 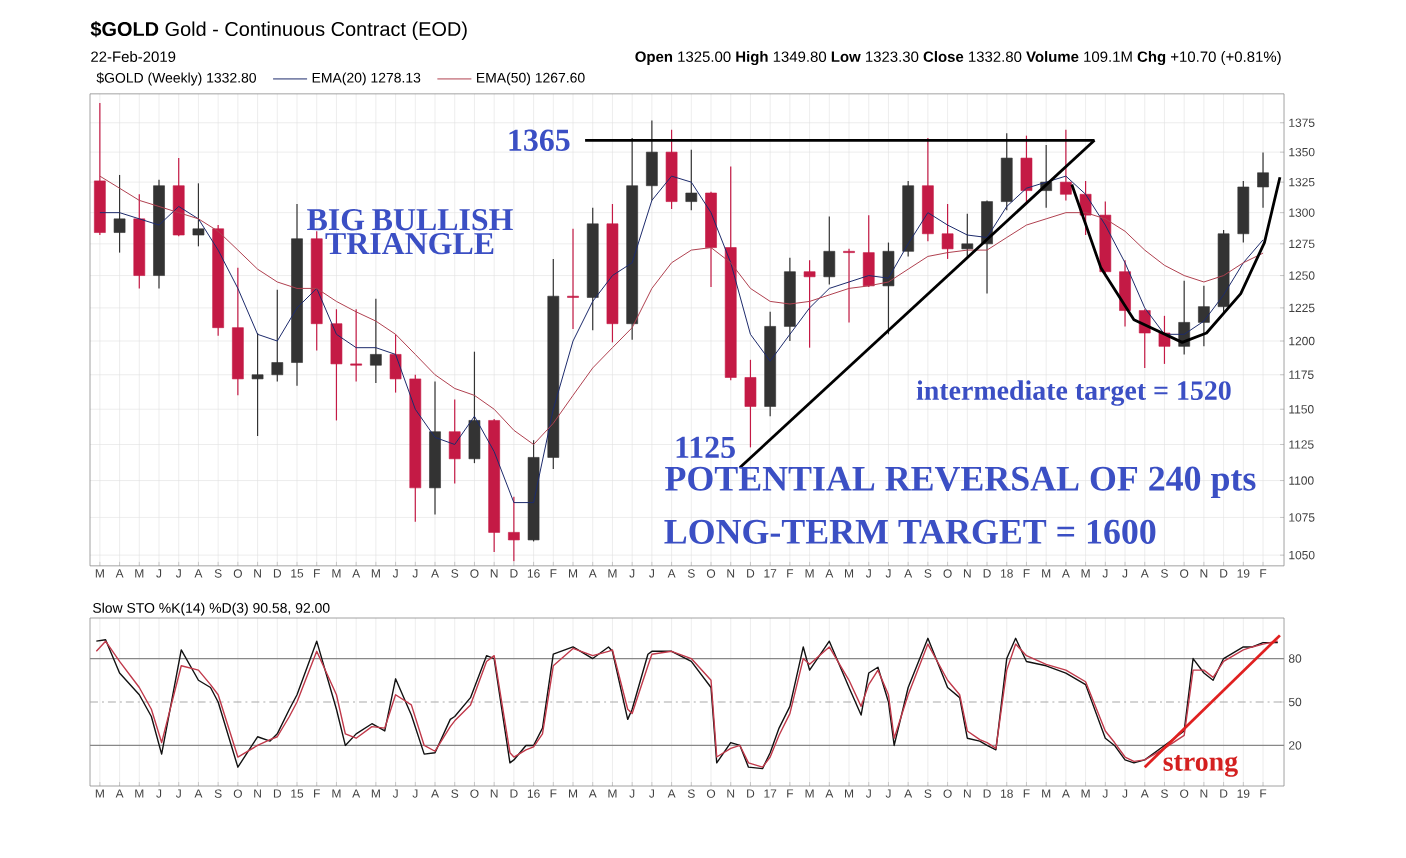 I want to click on annotation: intermediate target = 1520, so click(x=1073, y=393).